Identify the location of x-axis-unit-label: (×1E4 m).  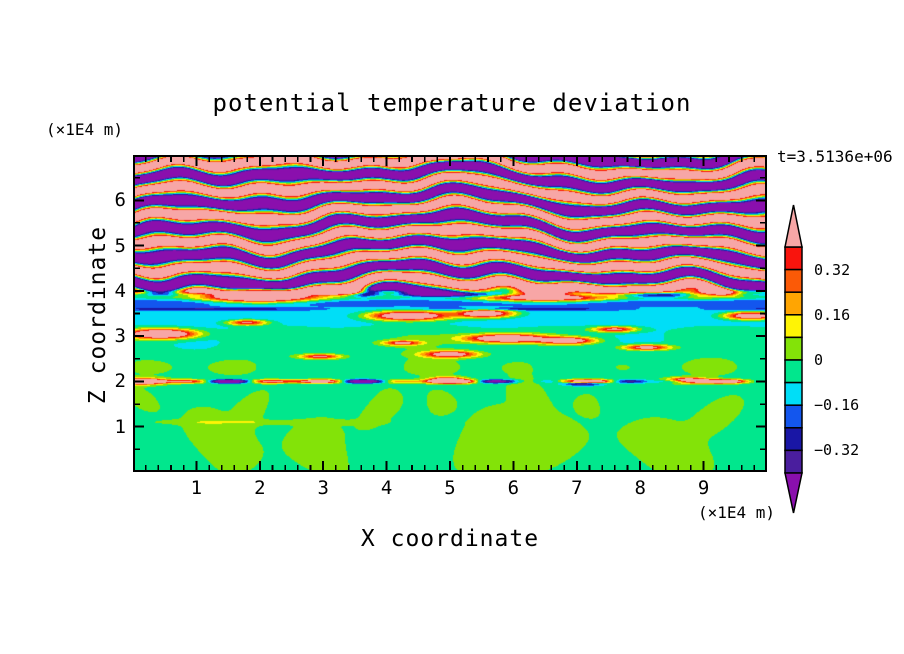
(736, 512).